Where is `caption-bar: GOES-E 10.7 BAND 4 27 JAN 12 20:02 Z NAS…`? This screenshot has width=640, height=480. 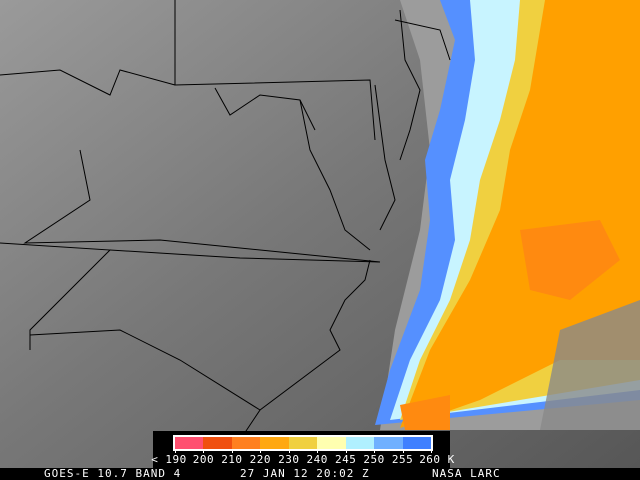
caption-bar: GOES-E 10.7 BAND 4 27 JAN 12 20:02 Z NAS… is located at coordinates (320, 474).